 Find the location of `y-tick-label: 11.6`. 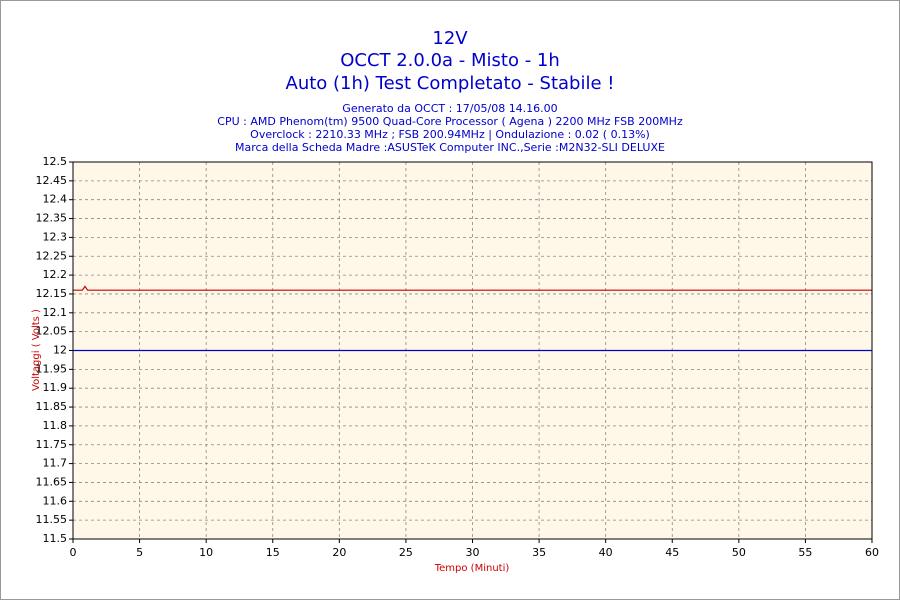

y-tick-label: 11.6 is located at coordinates (55, 500).